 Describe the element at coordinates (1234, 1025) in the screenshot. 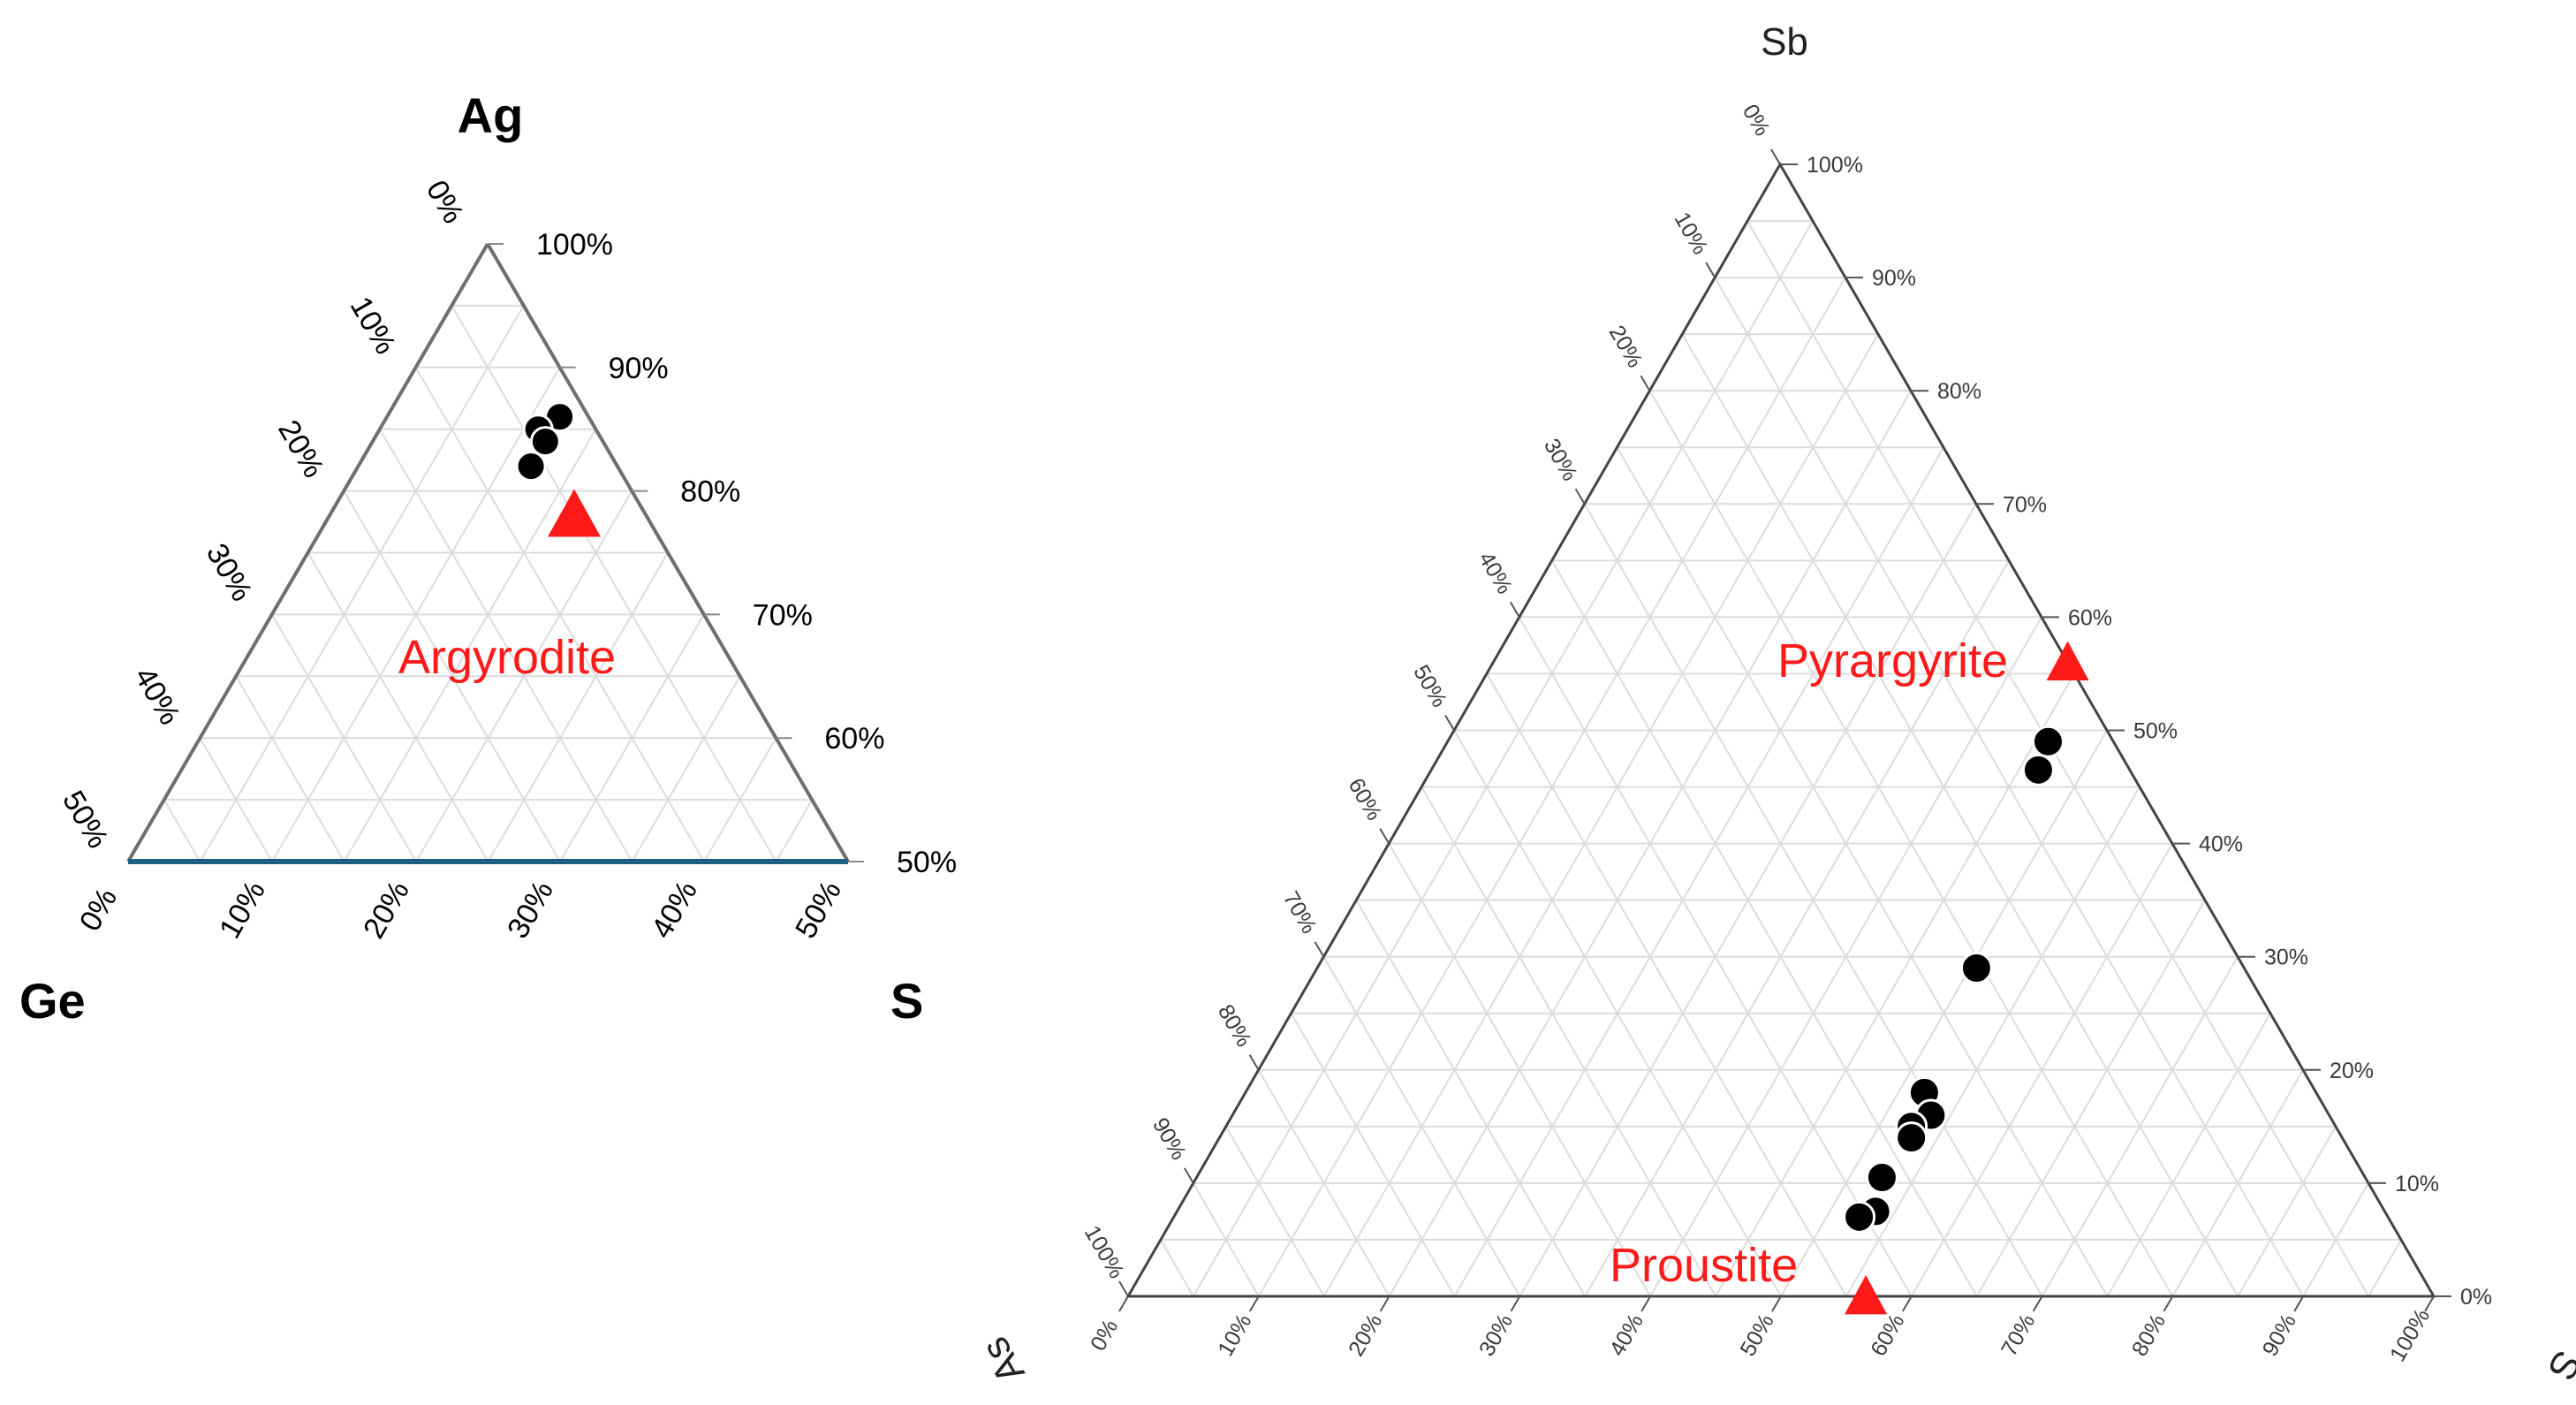

I see `right-tick-label-as: 80%` at that location.